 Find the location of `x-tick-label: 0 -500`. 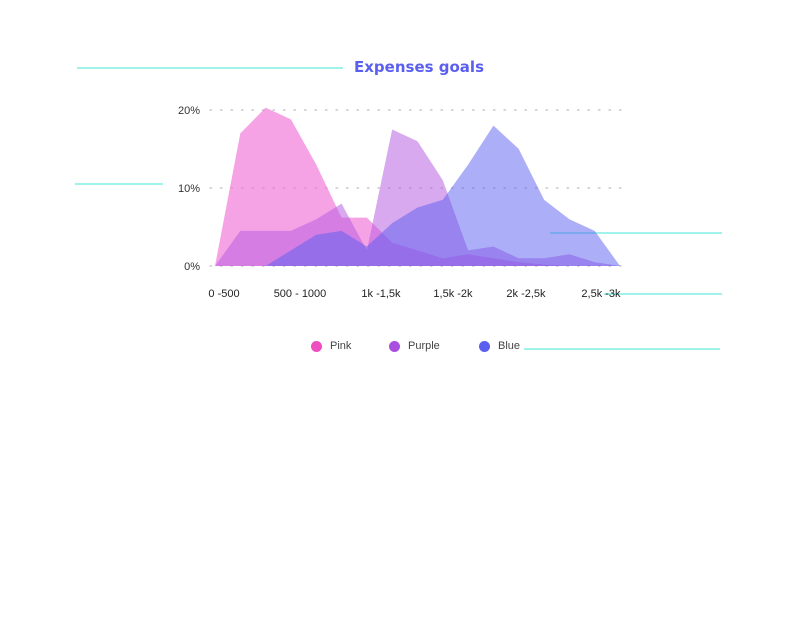

x-tick-label: 0 -500 is located at coordinates (223, 294).